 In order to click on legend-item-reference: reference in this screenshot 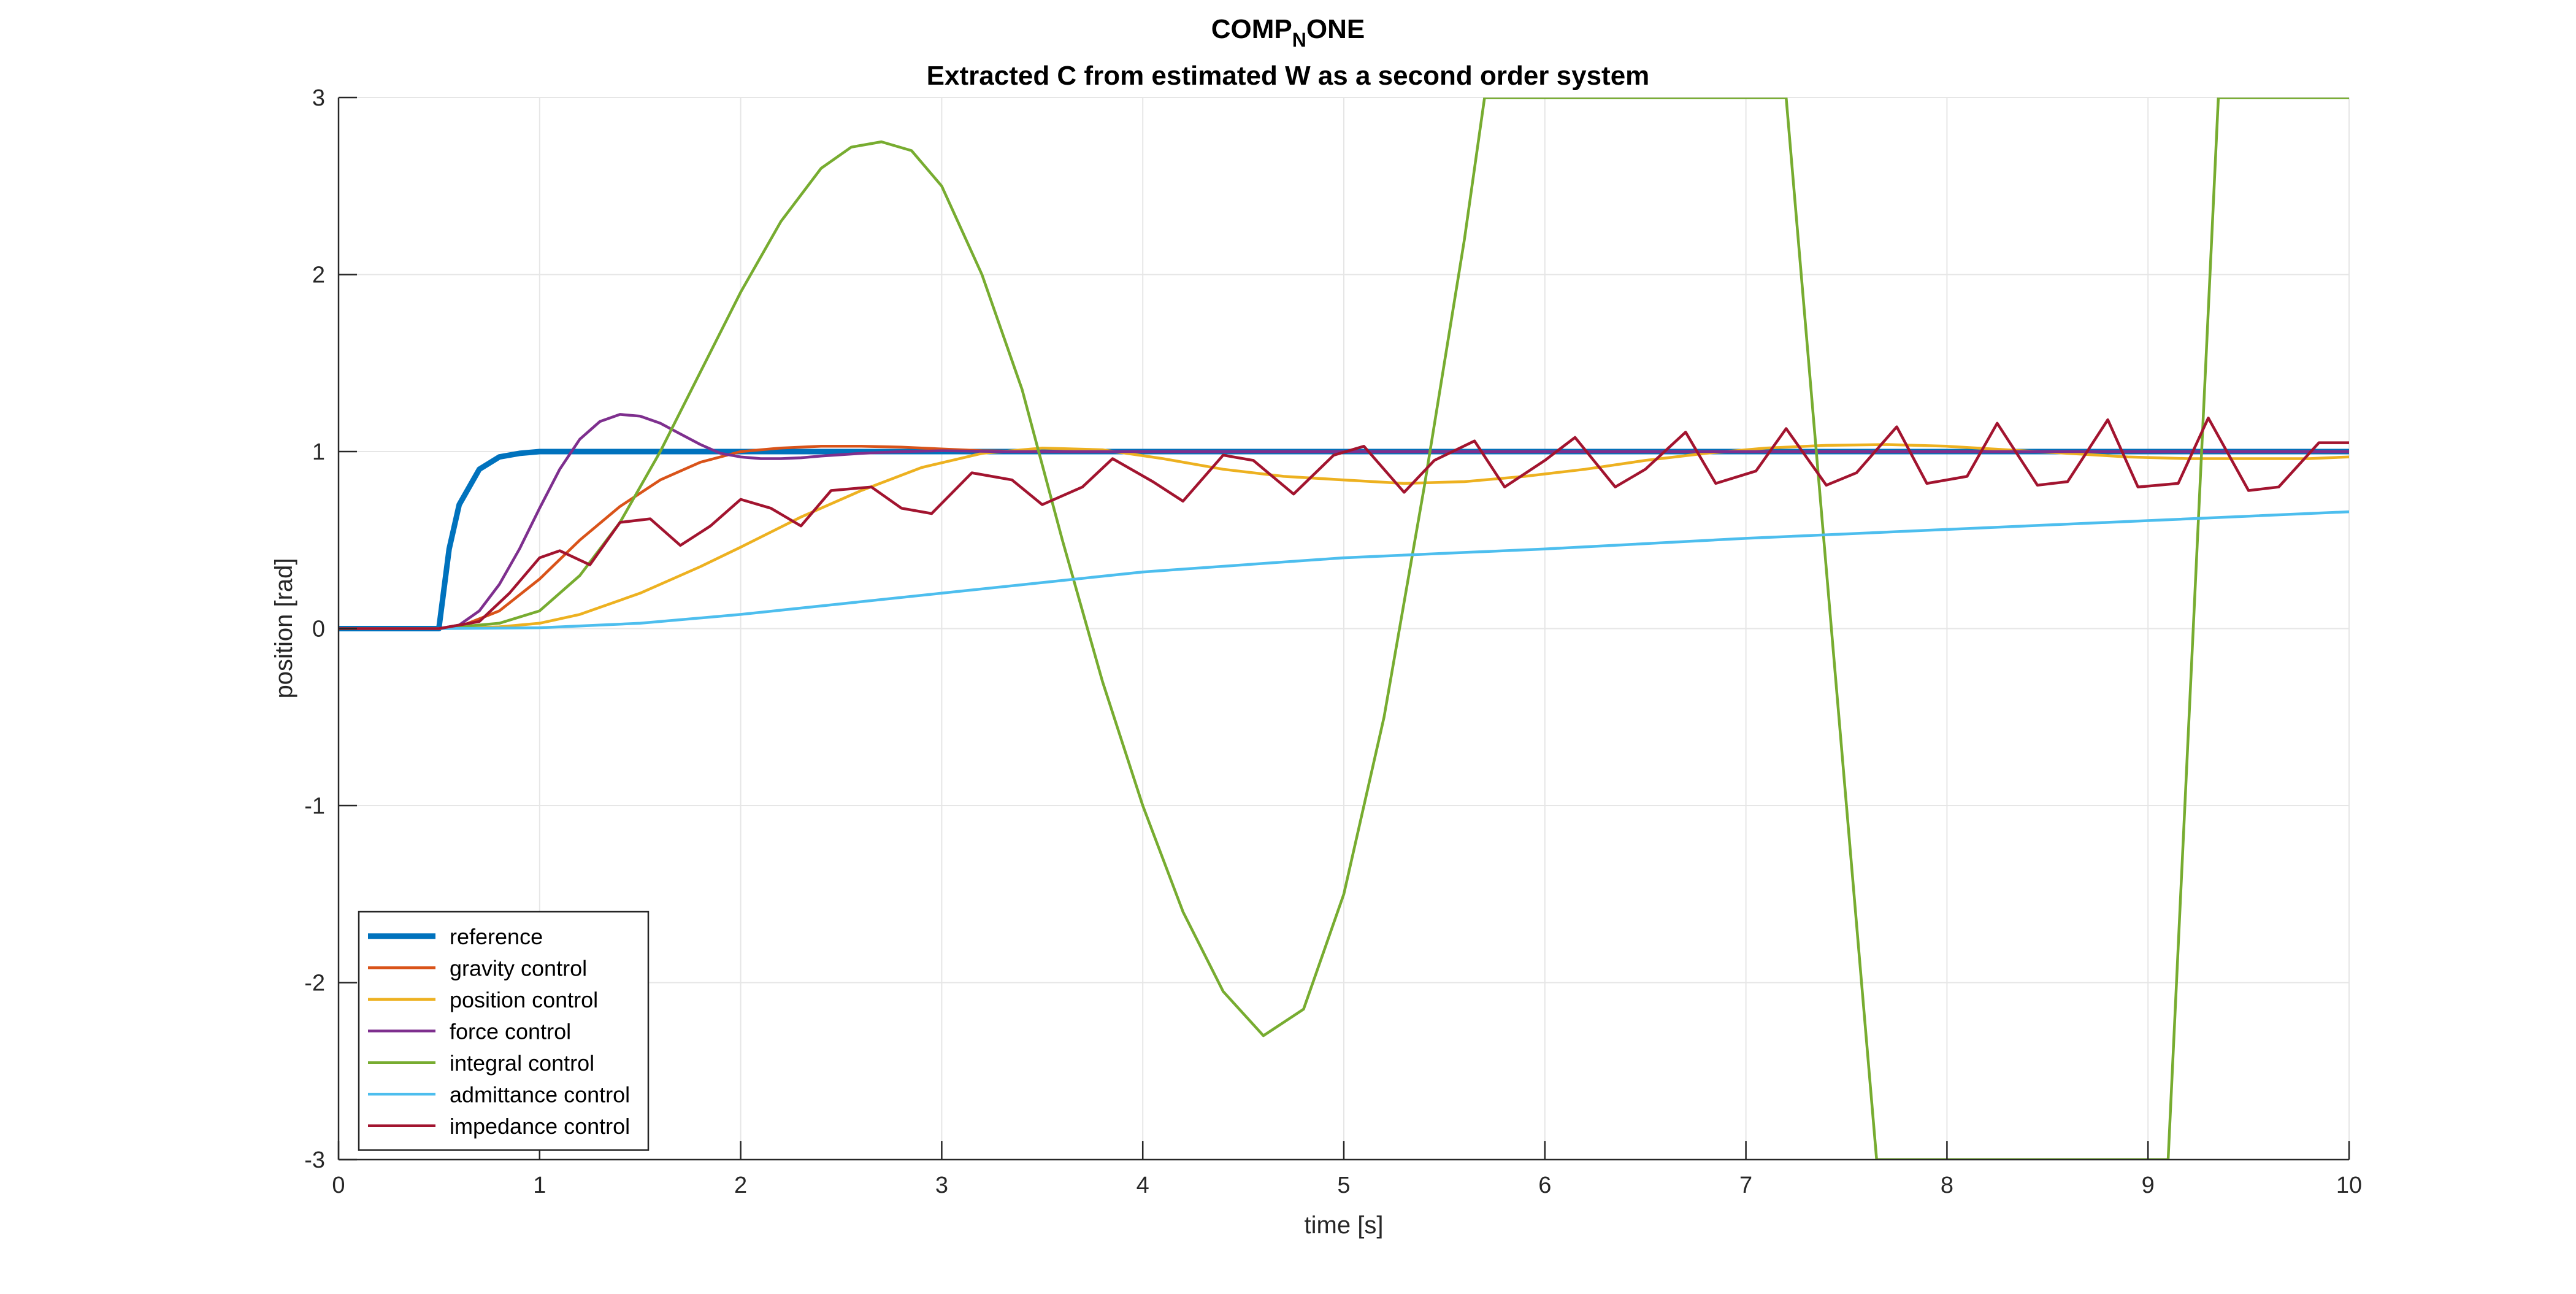, I will do `click(455, 936)`.